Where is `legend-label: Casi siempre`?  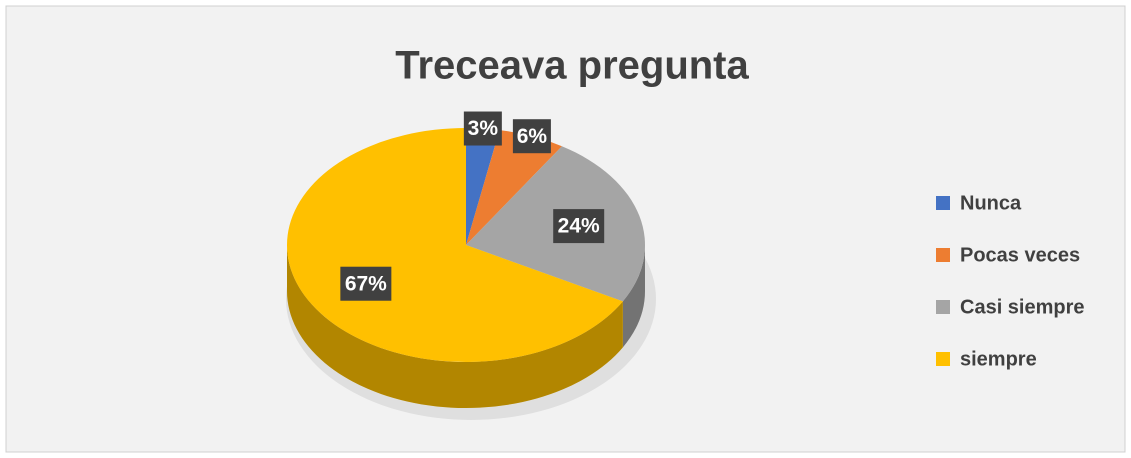 legend-label: Casi siempre is located at coordinates (1022, 307).